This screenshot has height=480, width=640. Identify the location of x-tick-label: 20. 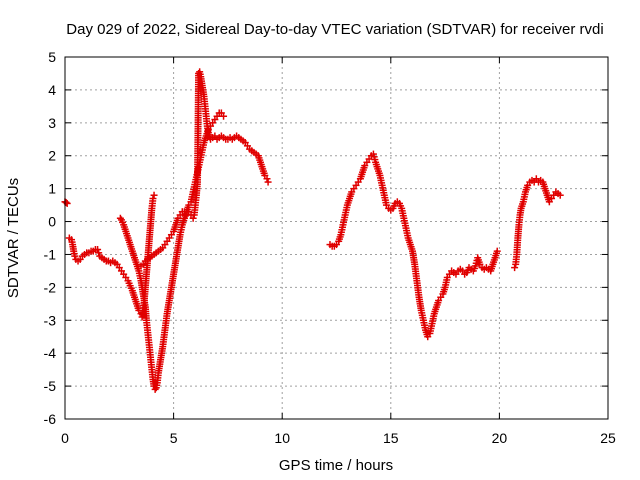
(500, 438).